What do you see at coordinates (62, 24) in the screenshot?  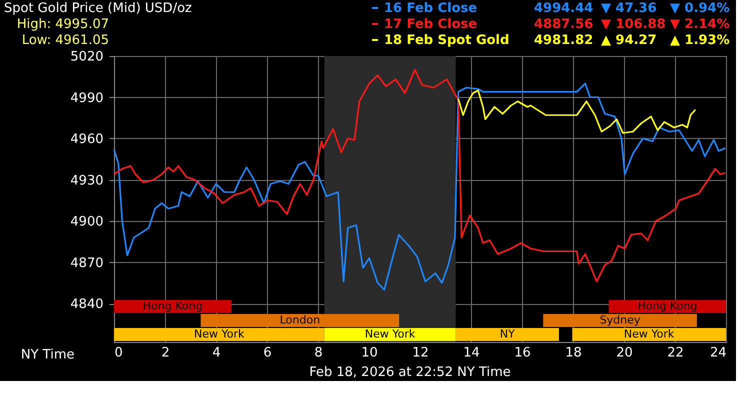 I see `text: High: 4995.07` at bounding box center [62, 24].